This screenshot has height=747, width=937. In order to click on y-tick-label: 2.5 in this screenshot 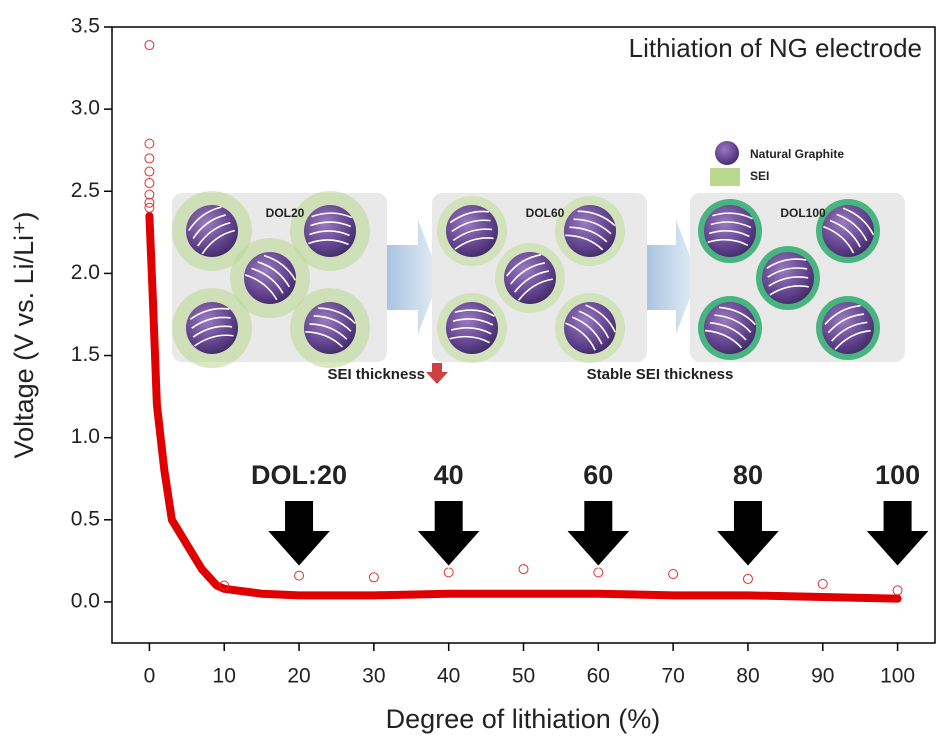, I will do `click(85, 190)`.